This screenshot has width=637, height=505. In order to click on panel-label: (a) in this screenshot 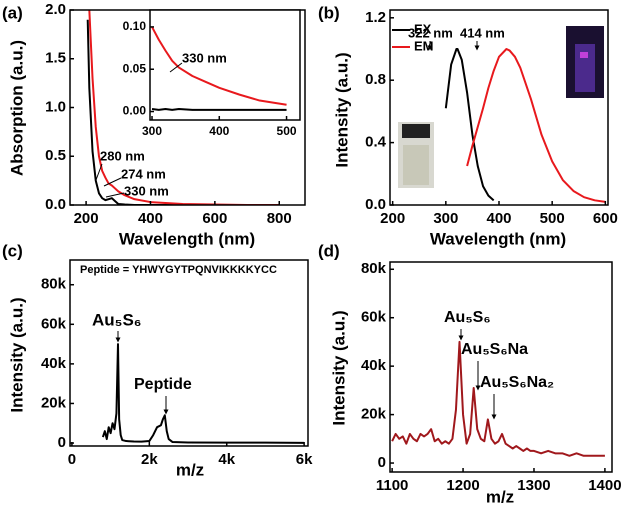, I will do `click(12, 12)`.